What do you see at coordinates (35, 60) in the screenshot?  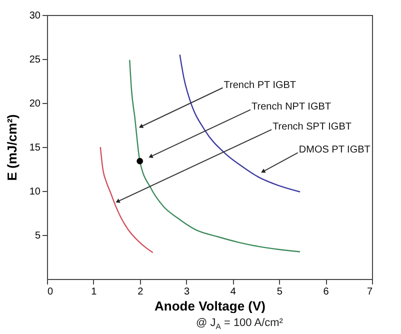 I see `y-tick-label: 25` at bounding box center [35, 60].